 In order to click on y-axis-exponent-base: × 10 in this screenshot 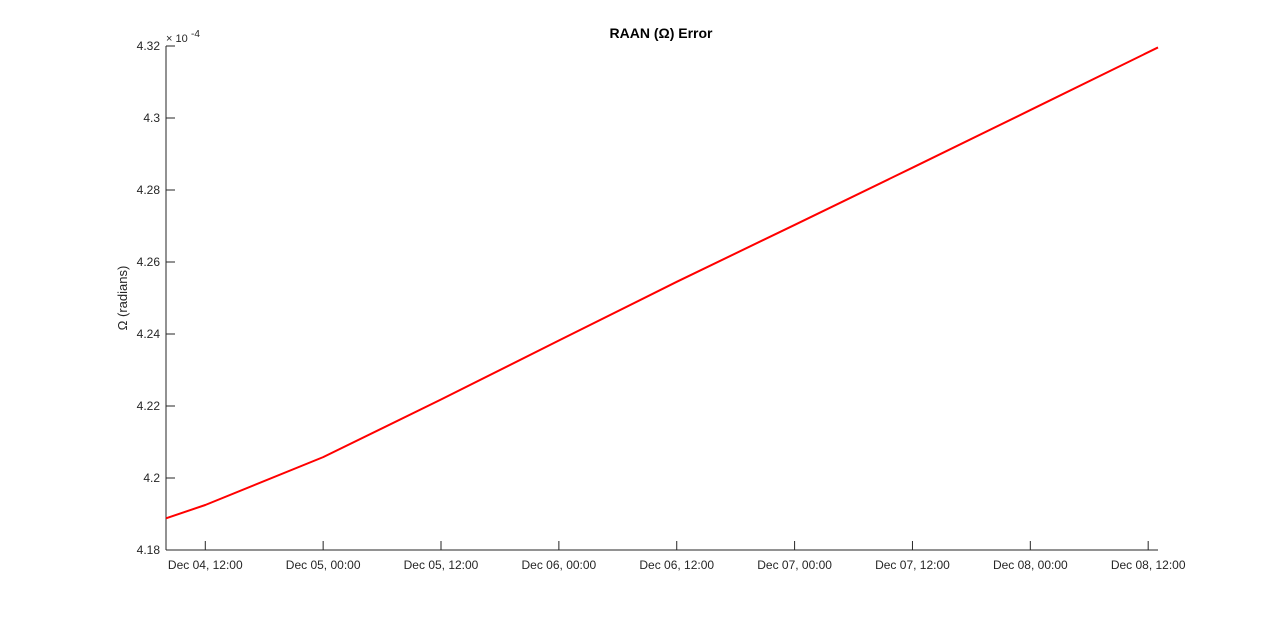, I will do `click(177, 39)`.